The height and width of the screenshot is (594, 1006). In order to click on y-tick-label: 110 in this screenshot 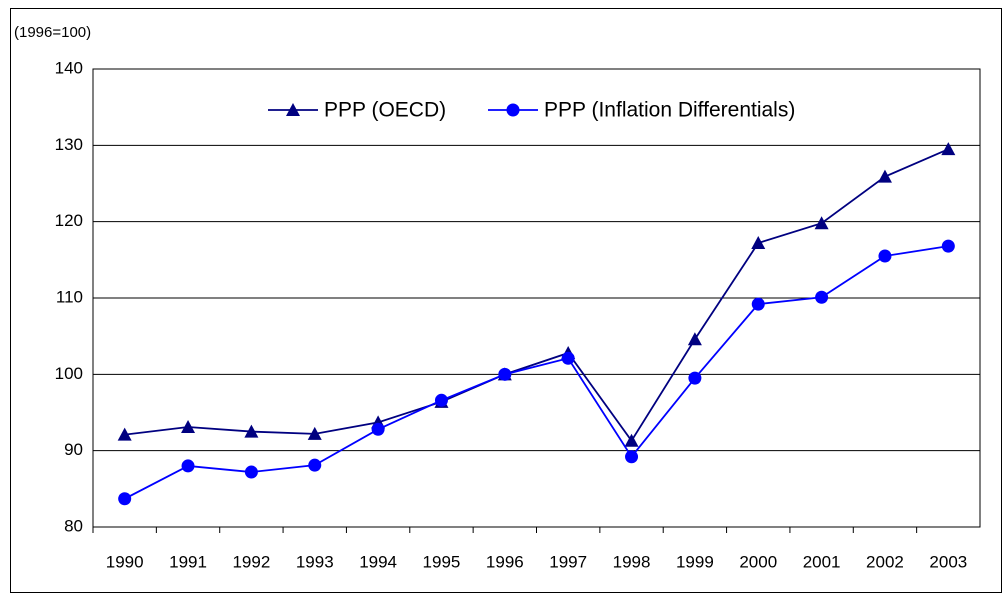, I will do `click(69, 296)`.